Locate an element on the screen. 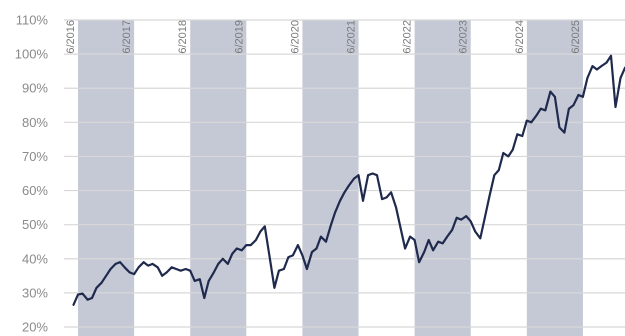 This screenshot has width=625, height=336. x-tick-label: 6/2025 is located at coordinates (576, 37).